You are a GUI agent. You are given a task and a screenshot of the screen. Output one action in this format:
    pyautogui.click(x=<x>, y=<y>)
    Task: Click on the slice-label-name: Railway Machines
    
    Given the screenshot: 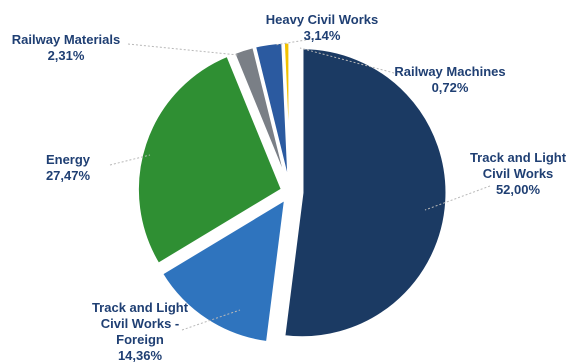 What is the action you would take?
    pyautogui.click(x=449, y=71)
    